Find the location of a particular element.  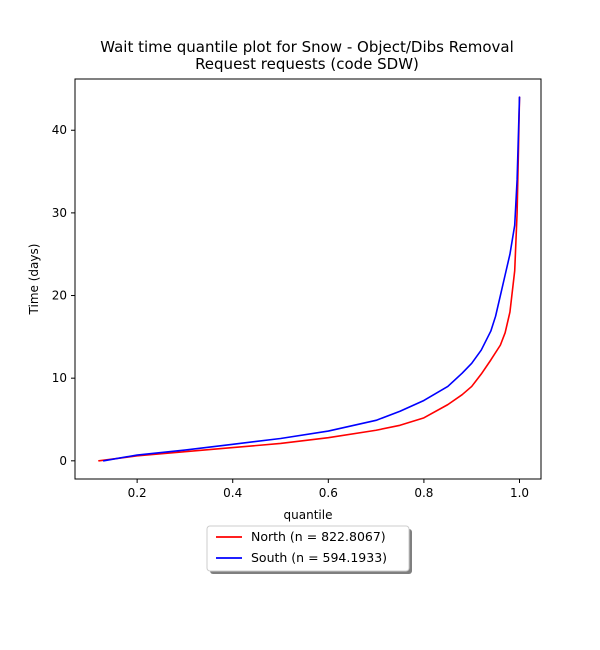

legend-box is located at coordinates (308, 548).